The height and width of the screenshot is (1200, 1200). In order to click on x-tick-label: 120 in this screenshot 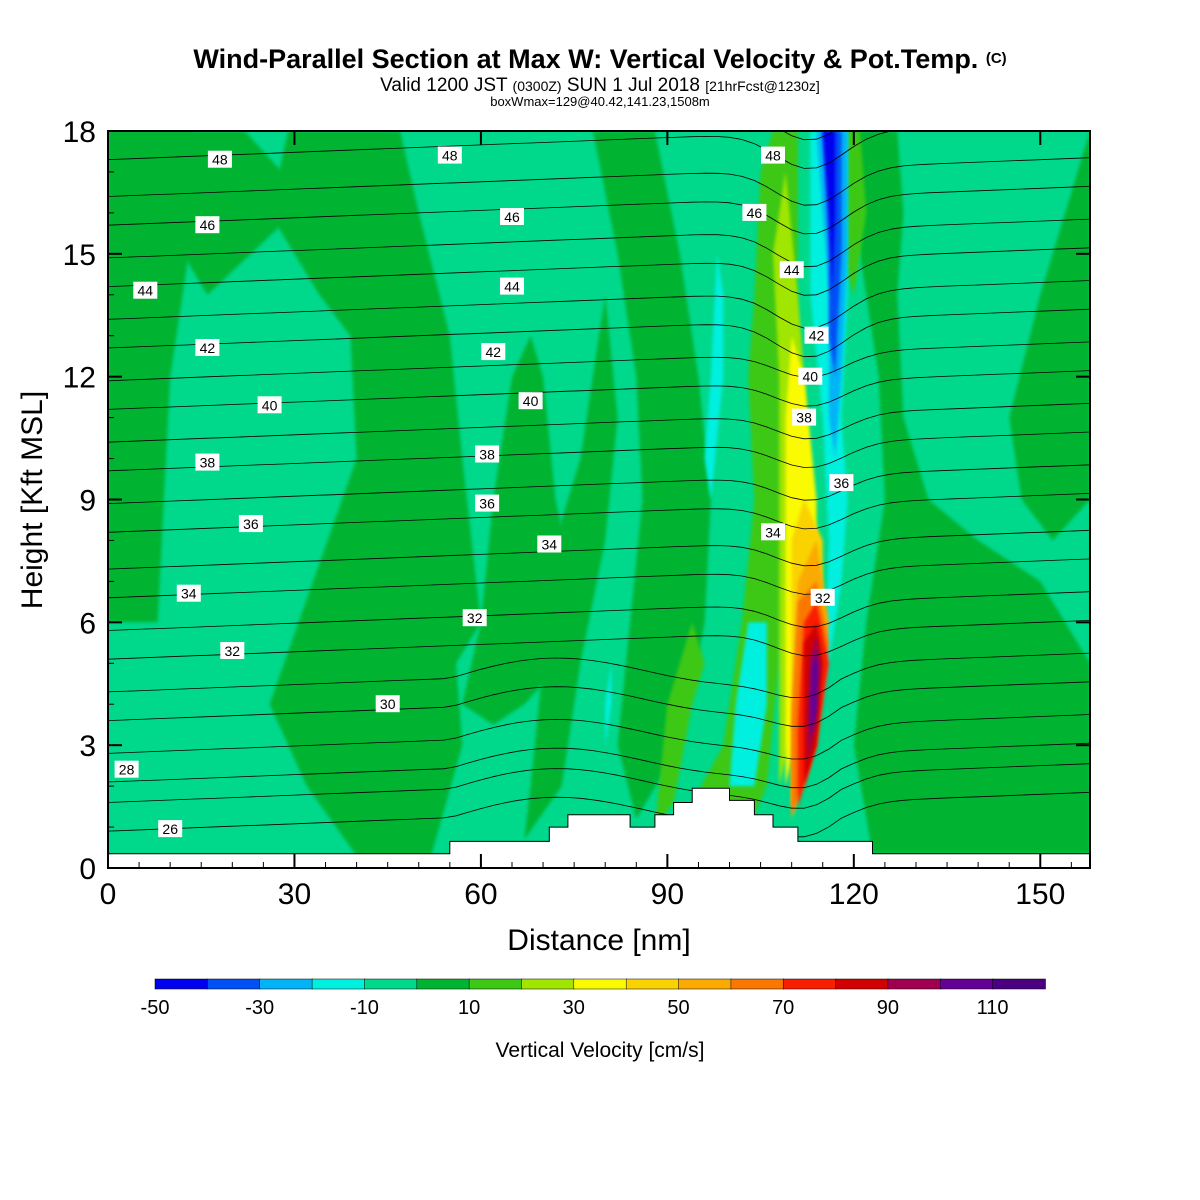, I will do `click(854, 894)`.